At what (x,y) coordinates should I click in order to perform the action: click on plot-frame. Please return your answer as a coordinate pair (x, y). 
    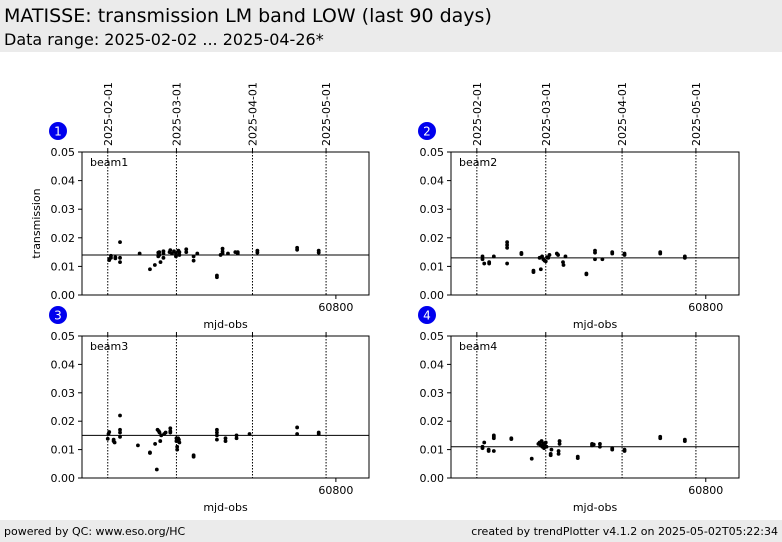
    Looking at the image, I should click on (225, 223).